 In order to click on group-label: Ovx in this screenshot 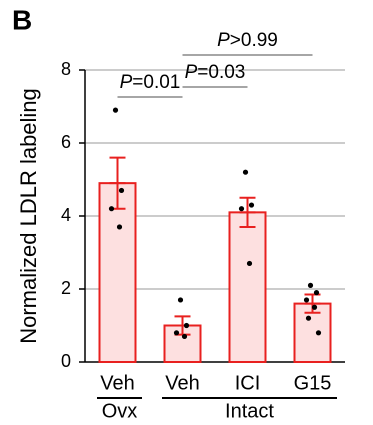, I will do `click(120, 411)`.